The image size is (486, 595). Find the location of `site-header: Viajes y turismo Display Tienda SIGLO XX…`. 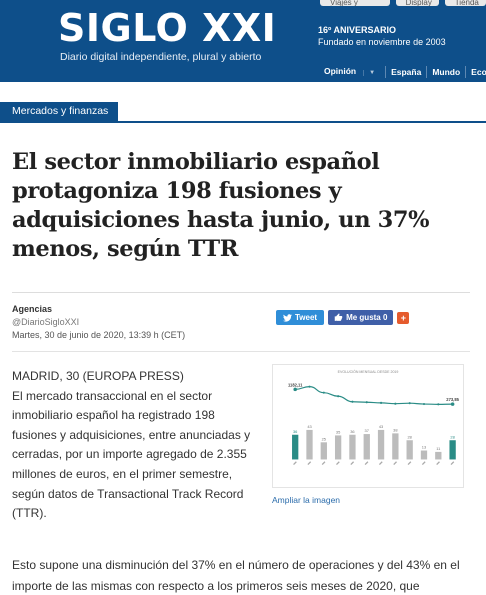

site-header: Viajes y turismo Display Tienda SIGLO XX… is located at coordinates (243, 41).